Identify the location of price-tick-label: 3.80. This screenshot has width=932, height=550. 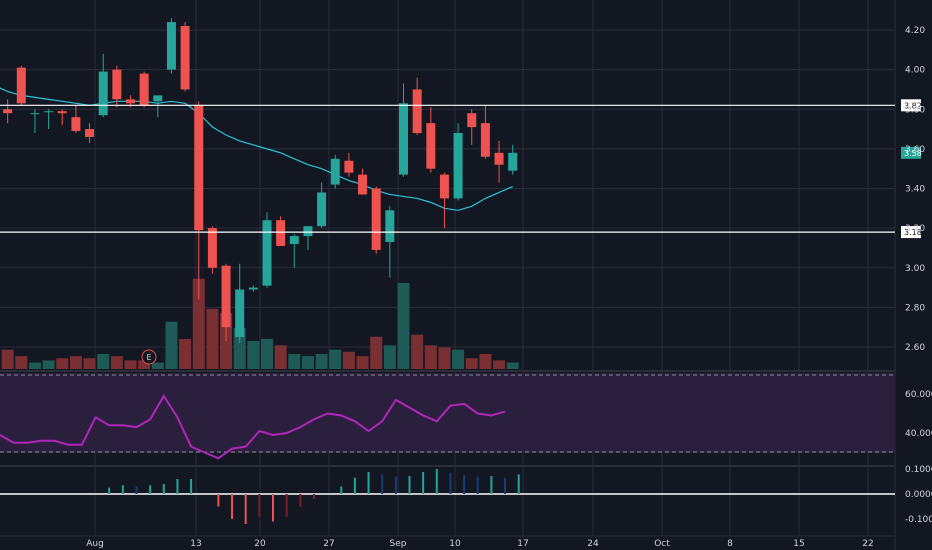
(915, 110).